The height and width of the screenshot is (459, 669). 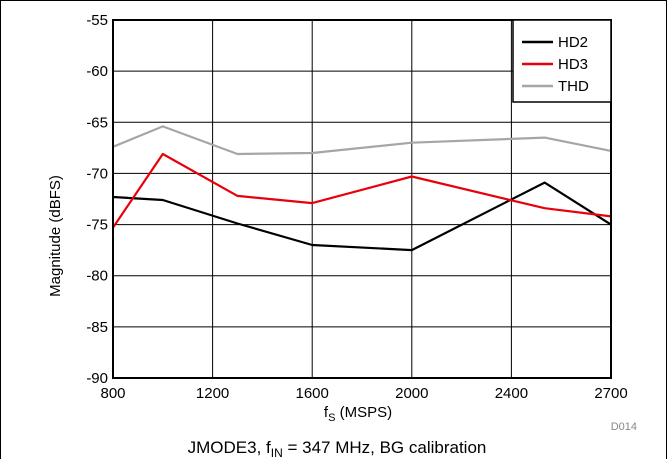 I want to click on series-line-hd3, so click(x=362, y=190).